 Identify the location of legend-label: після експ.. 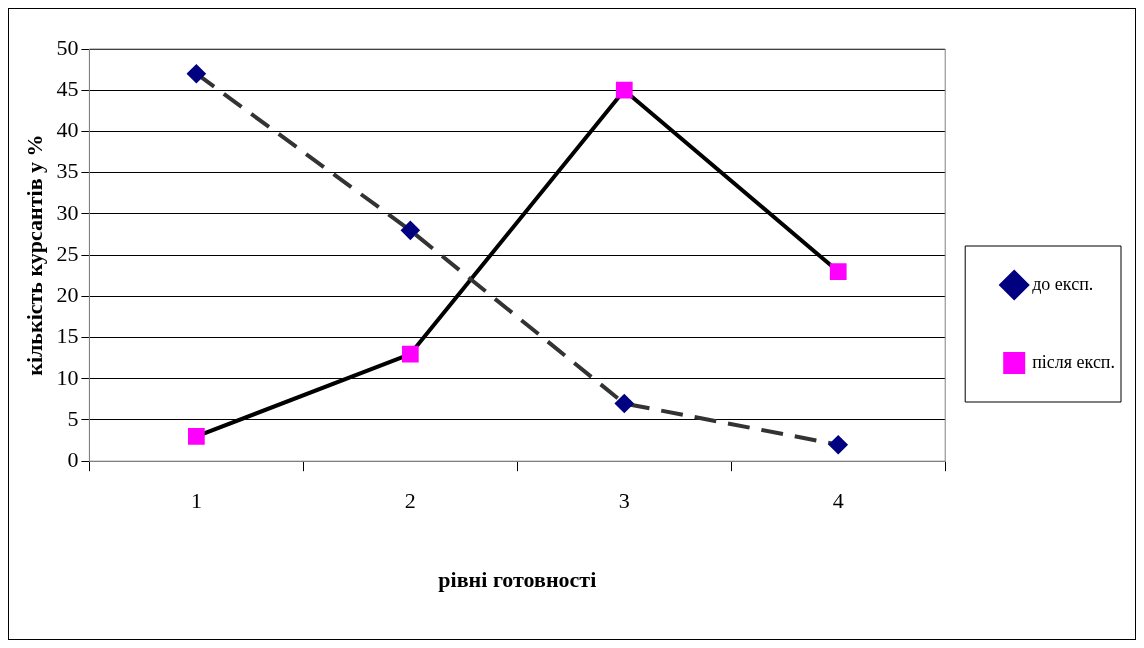
(1073, 361).